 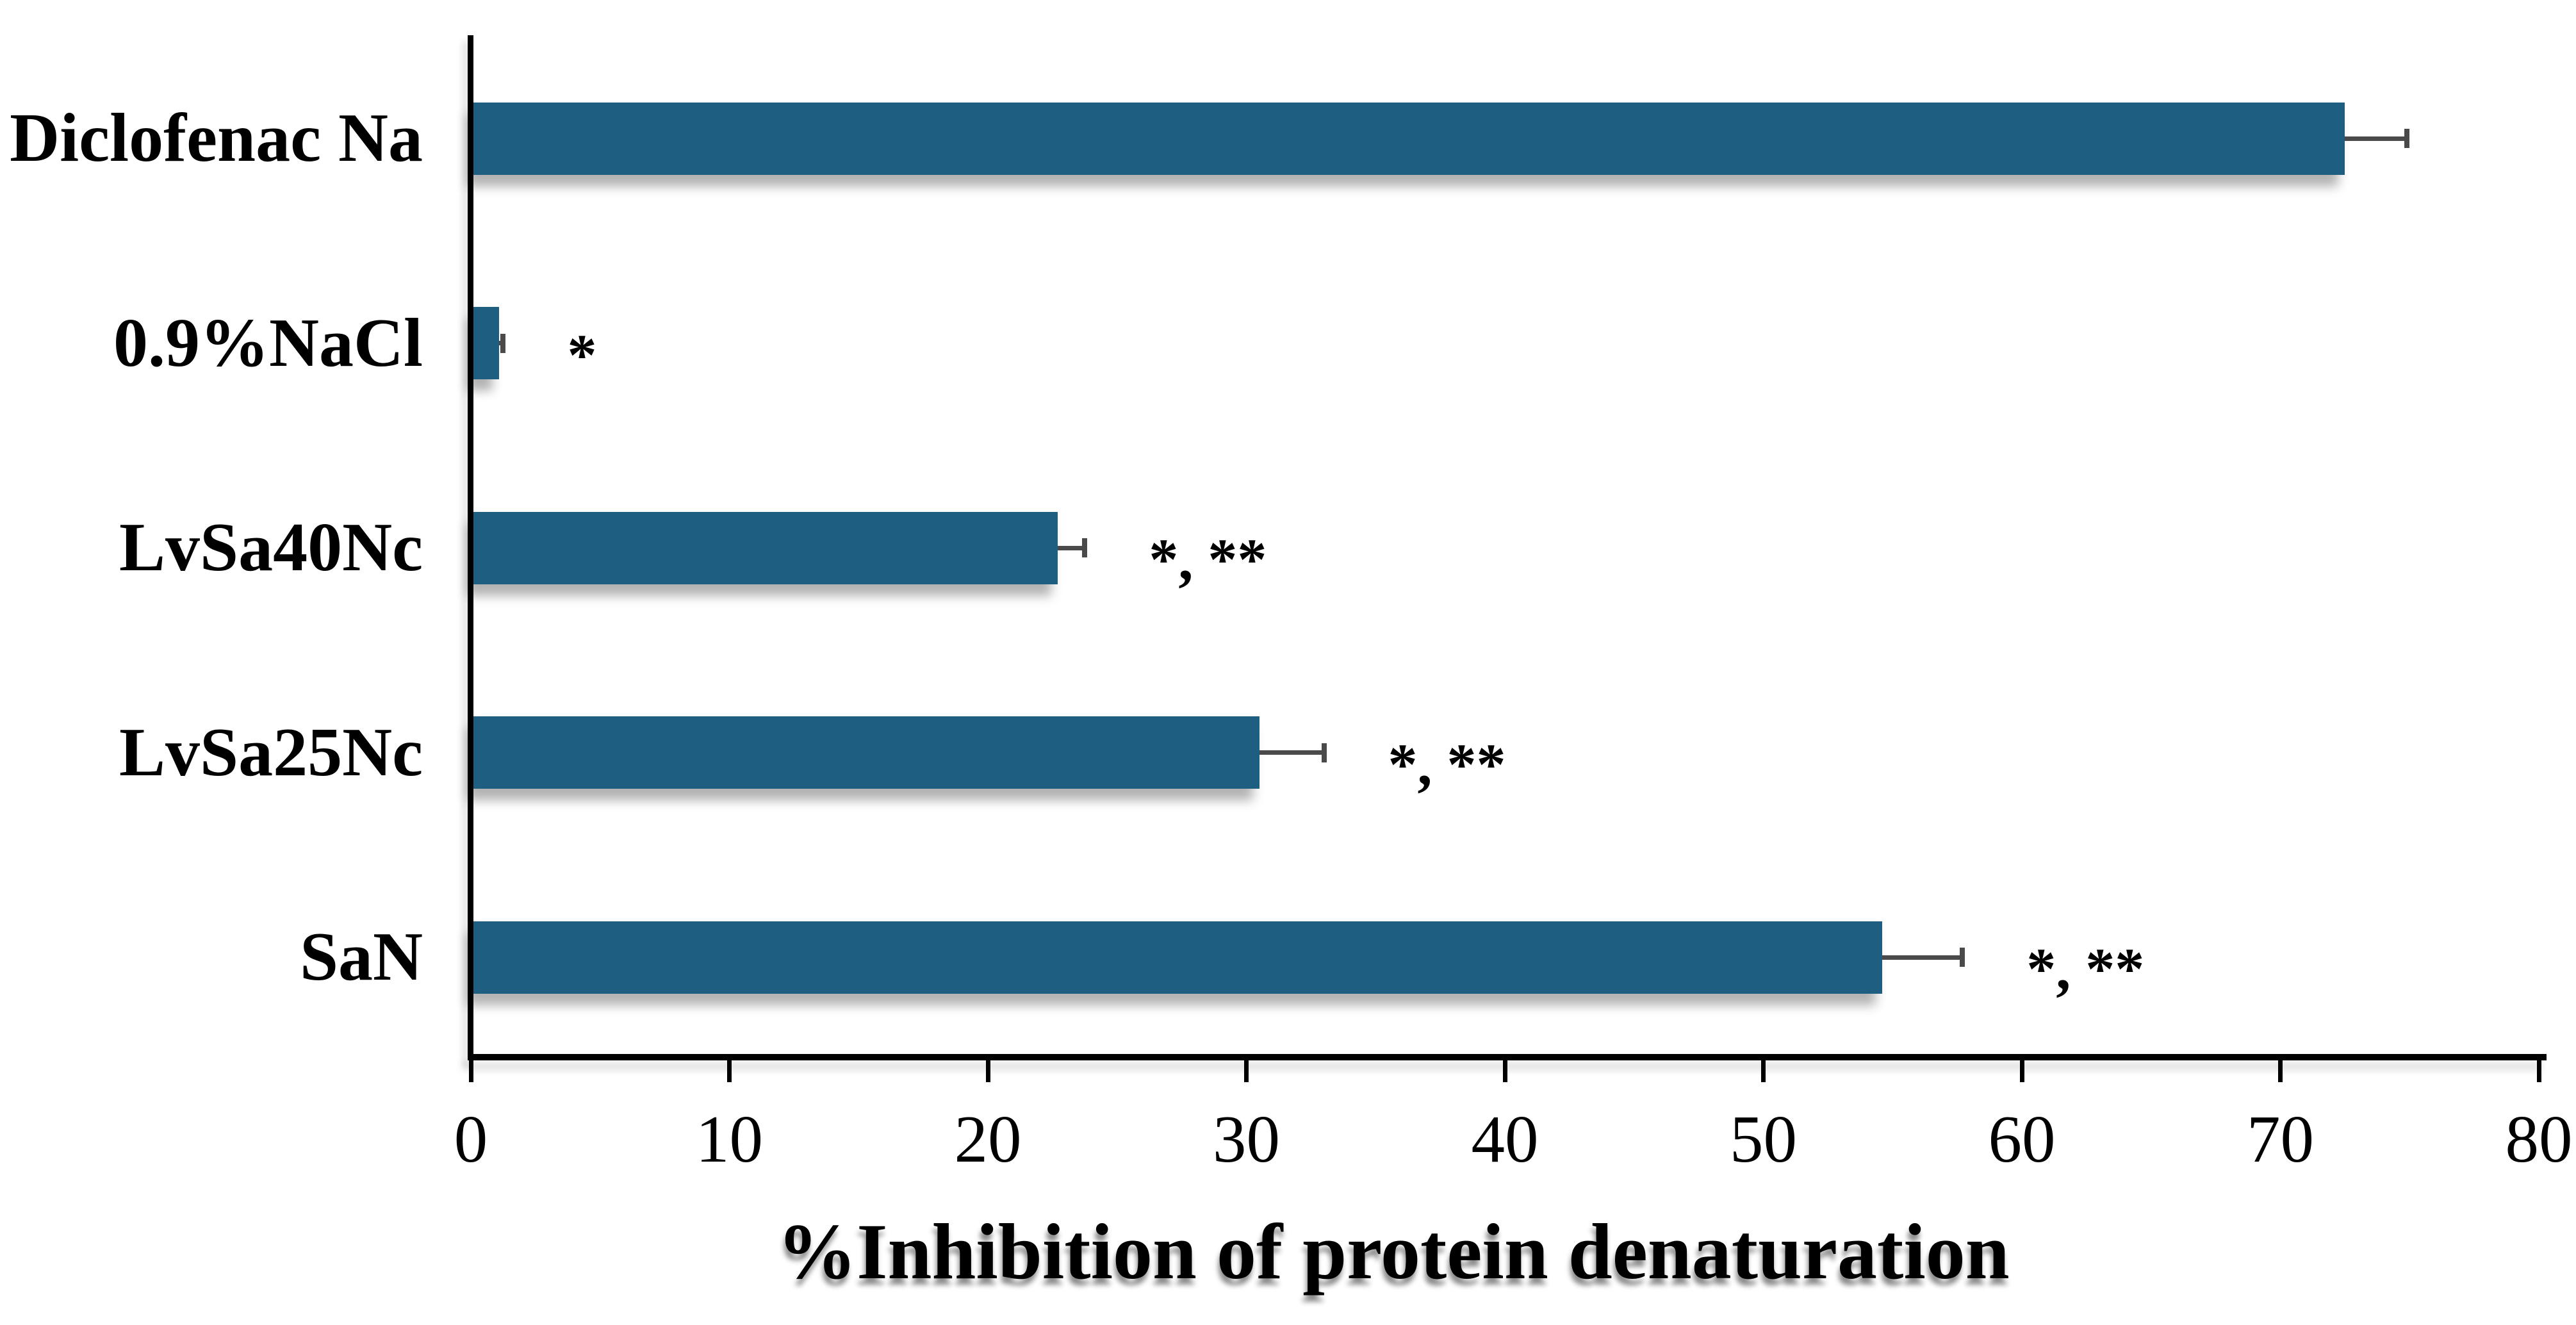 I want to click on category-label: LvSa25Nc, so click(x=271, y=752).